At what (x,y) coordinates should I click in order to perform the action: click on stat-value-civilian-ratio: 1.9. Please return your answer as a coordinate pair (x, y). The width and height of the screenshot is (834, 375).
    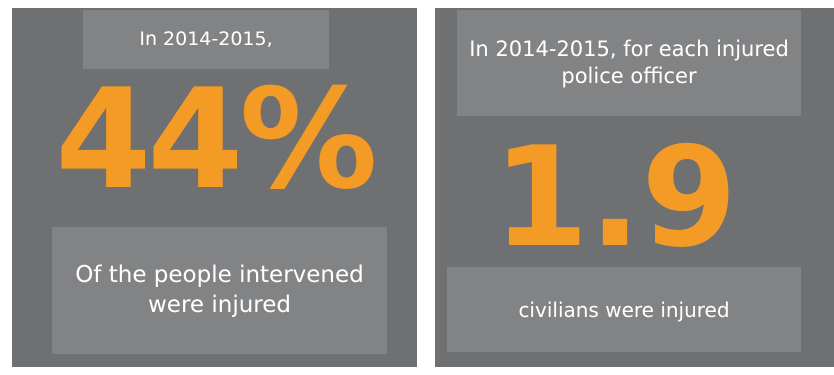
    Looking at the image, I should click on (615, 197).